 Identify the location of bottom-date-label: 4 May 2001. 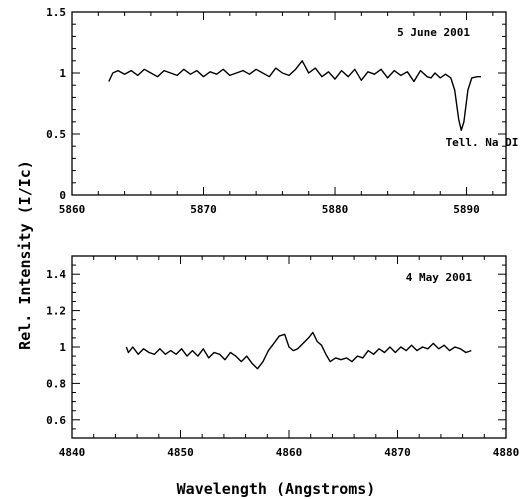
(439, 277).